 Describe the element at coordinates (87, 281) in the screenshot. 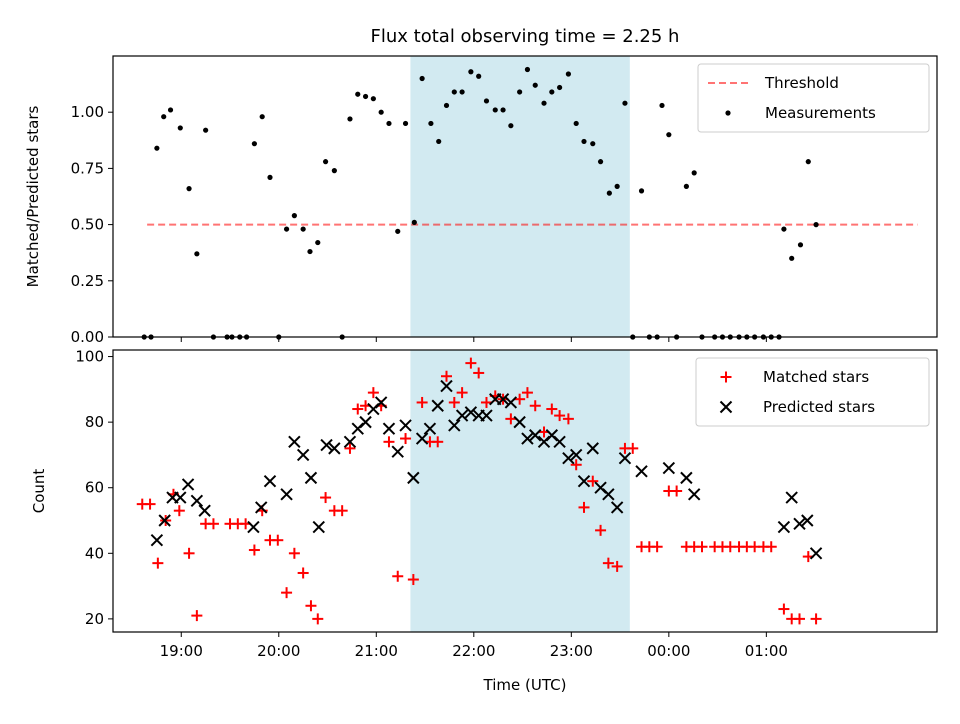

I see `y-tick-label: 0.25` at that location.